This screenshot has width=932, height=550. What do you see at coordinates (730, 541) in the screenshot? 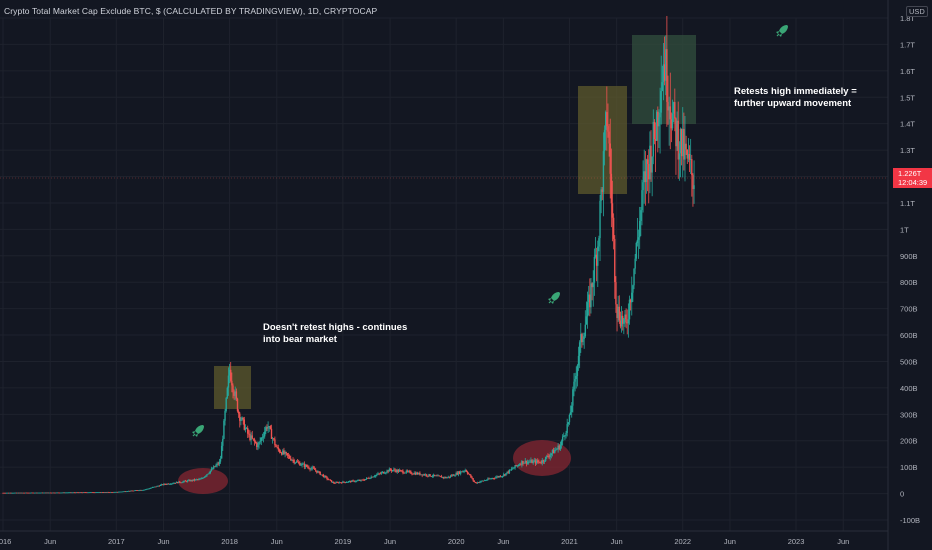
I see `x-tick-label: Jun` at bounding box center [730, 541].